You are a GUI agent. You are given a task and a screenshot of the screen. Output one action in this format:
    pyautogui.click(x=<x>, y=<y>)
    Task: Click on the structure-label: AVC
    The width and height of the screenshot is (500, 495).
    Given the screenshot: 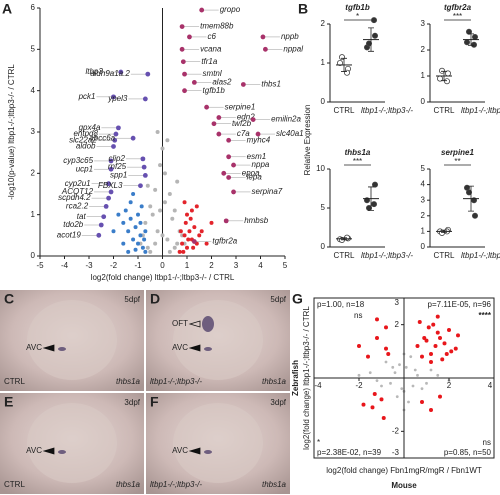 What is the action you would take?
    pyautogui.click(x=34, y=347)
    